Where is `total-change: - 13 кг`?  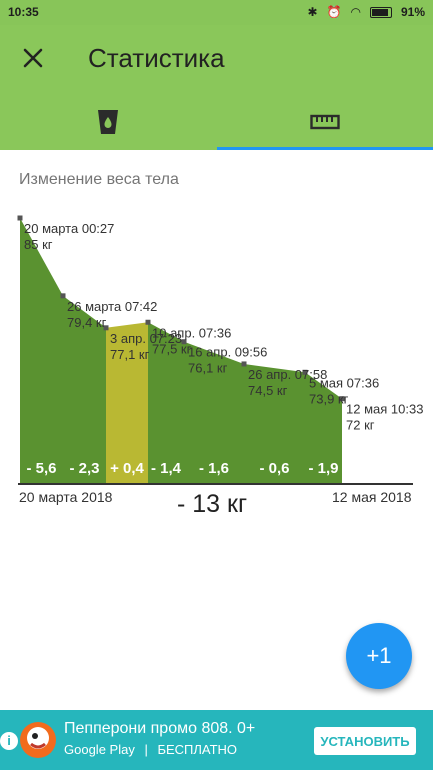 total-change: - 13 кг is located at coordinates (212, 504).